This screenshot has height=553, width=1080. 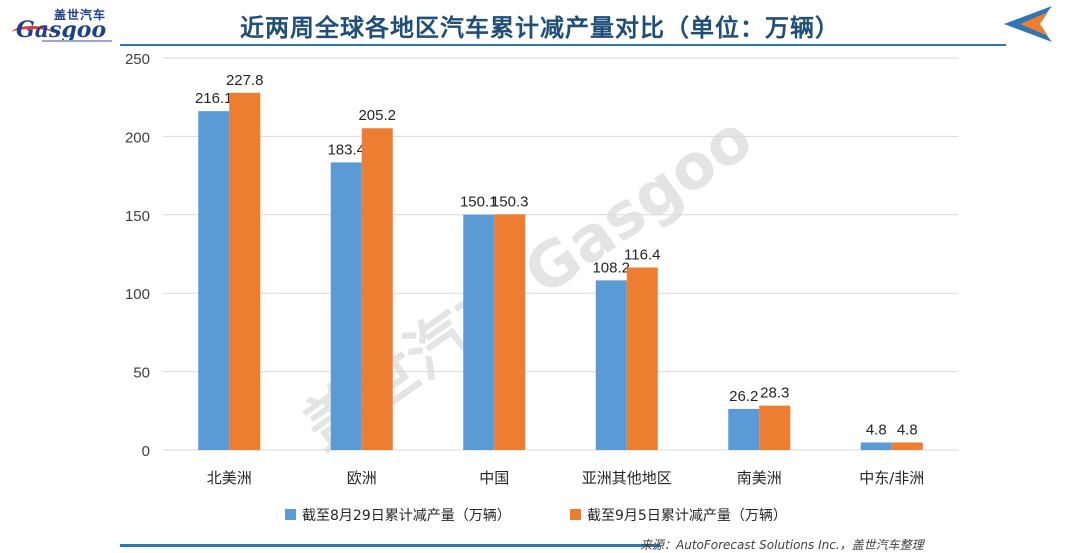 What do you see at coordinates (891, 478) in the screenshot?
I see `x-tick-label: 中东/非洲` at bounding box center [891, 478].